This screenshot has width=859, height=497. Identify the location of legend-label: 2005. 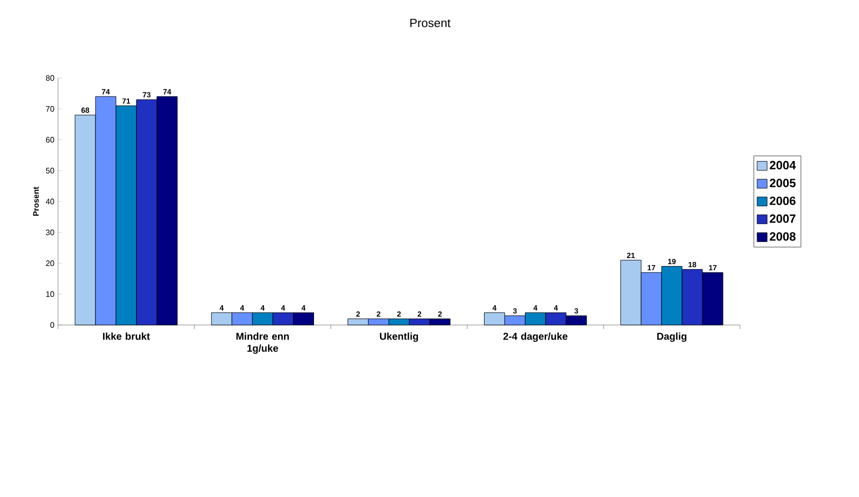
(783, 183).